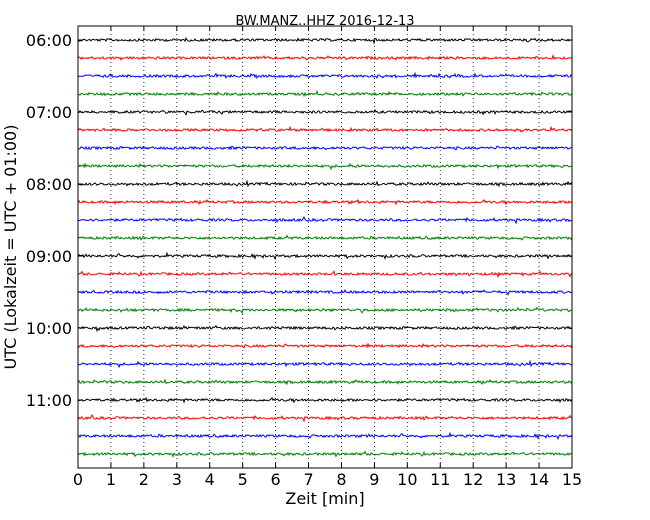  Describe the element at coordinates (210, 479) in the screenshot. I see `x-tick-label: 4` at that location.